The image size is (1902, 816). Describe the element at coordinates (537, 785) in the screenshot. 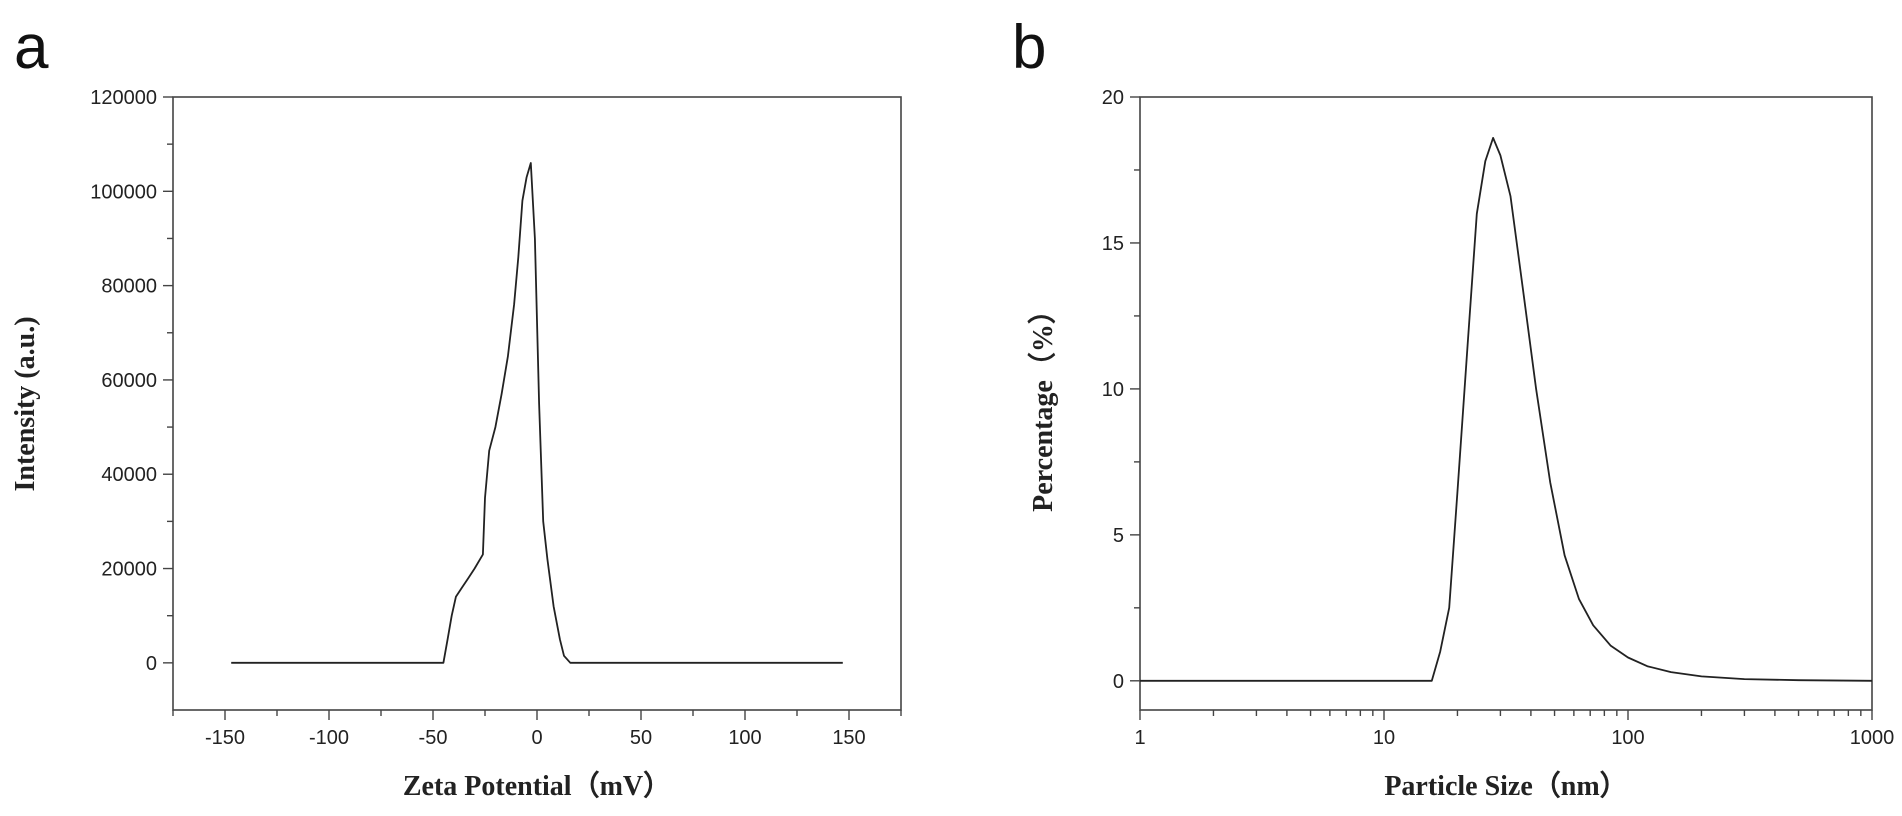

I see `x-axis-label-a: Zeta Potential（mV）` at that location.